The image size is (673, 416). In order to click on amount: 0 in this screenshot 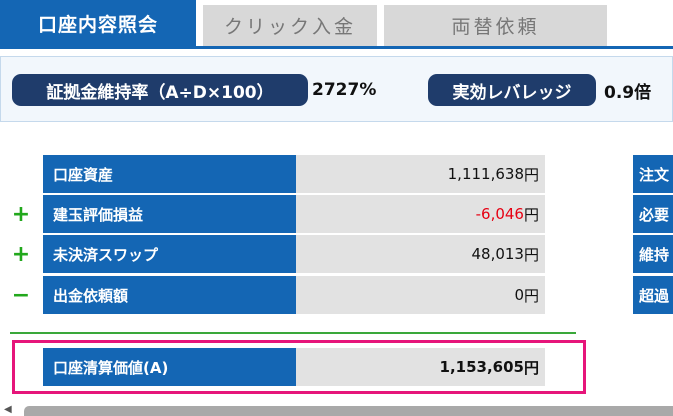, I will do `click(519, 295)`.